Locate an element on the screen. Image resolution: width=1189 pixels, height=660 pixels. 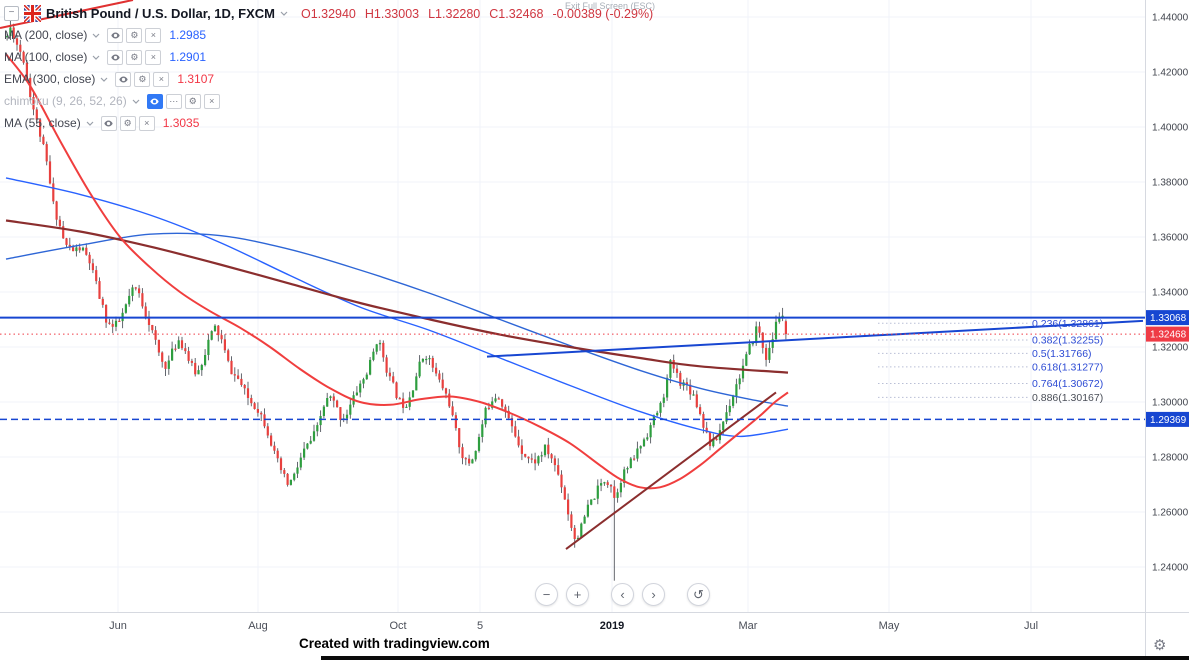
indicator-row-ma200: MA (200, close) ⚙ × 1.2985 is located at coordinates (328, 35).